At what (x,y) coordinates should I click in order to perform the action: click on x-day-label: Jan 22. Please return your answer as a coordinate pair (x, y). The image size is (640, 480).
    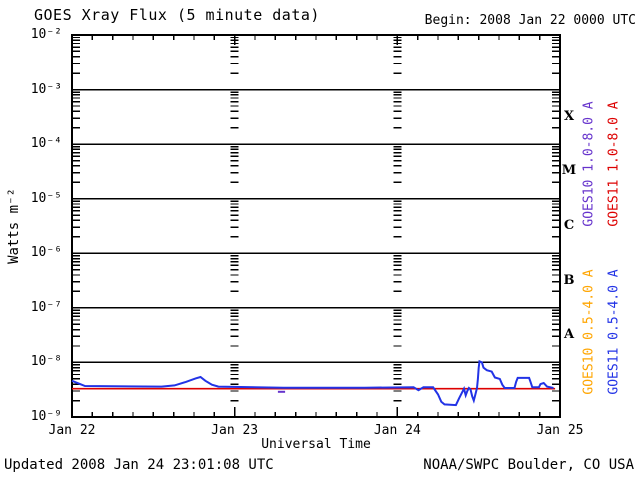
    Looking at the image, I should click on (72, 430).